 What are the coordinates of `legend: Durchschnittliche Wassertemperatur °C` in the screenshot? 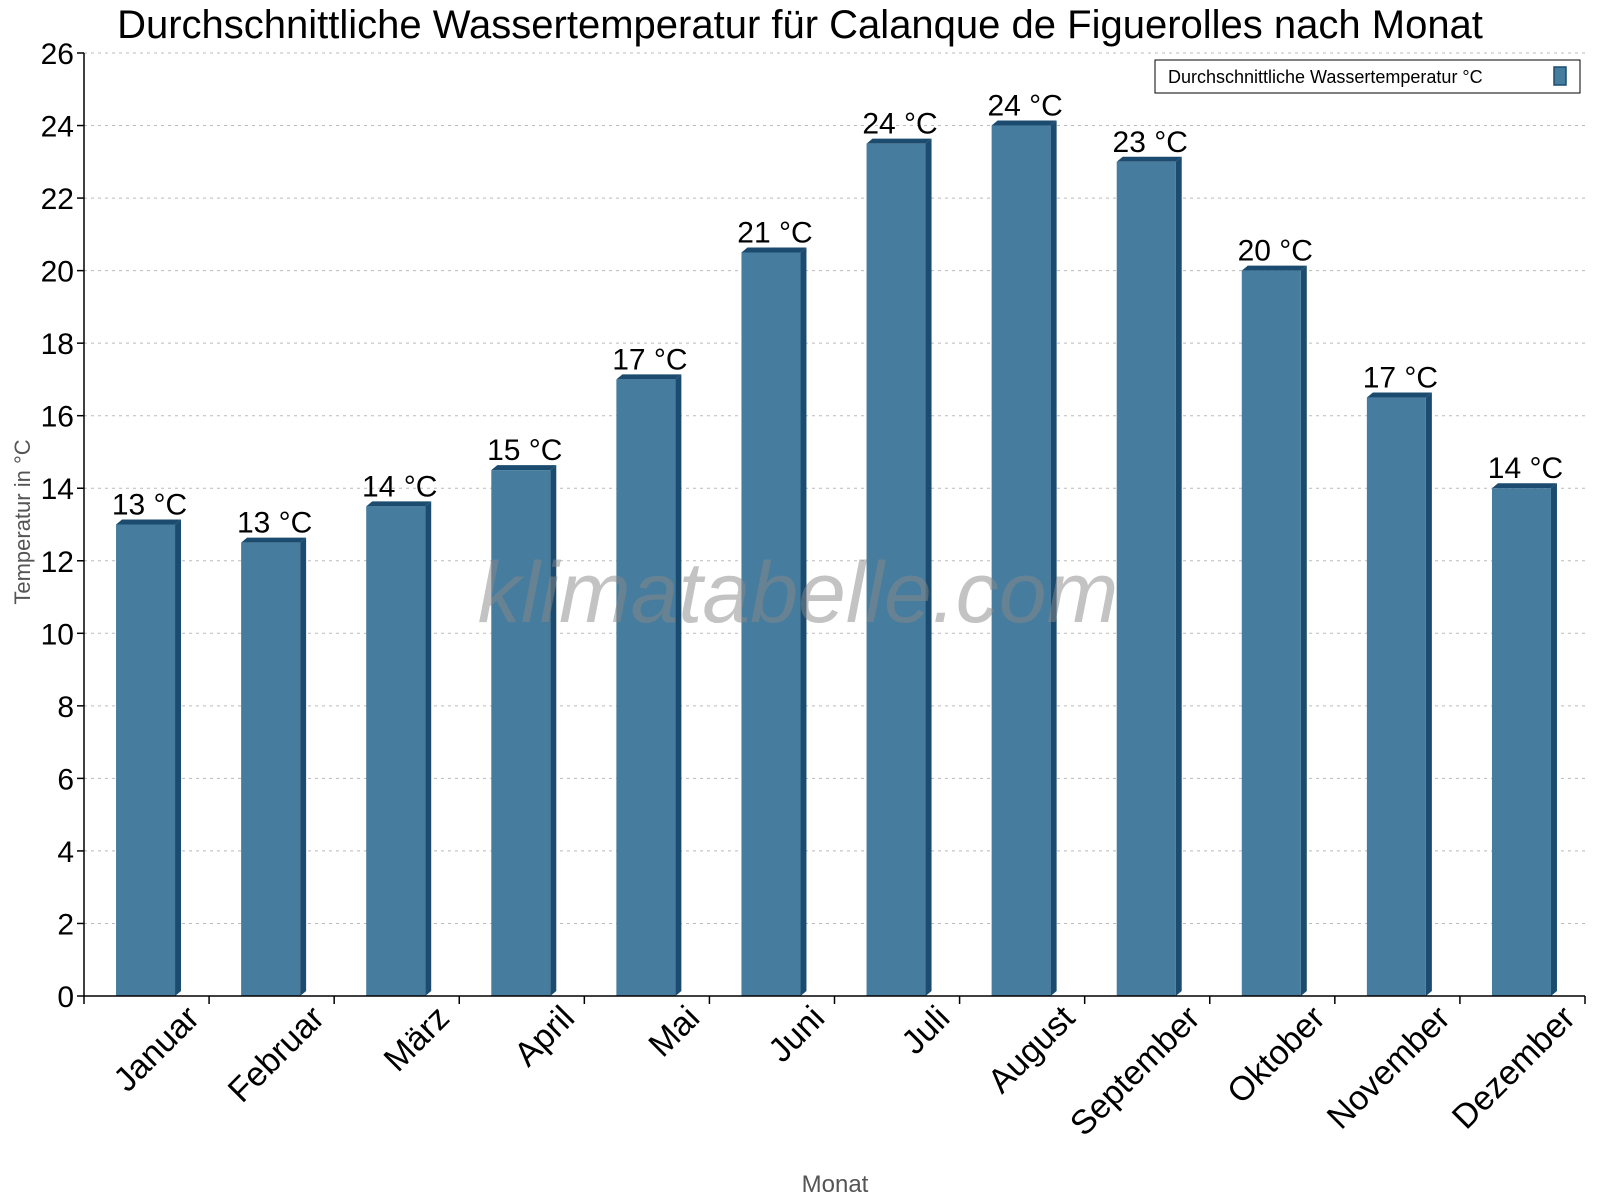 It's located at (1367, 76).